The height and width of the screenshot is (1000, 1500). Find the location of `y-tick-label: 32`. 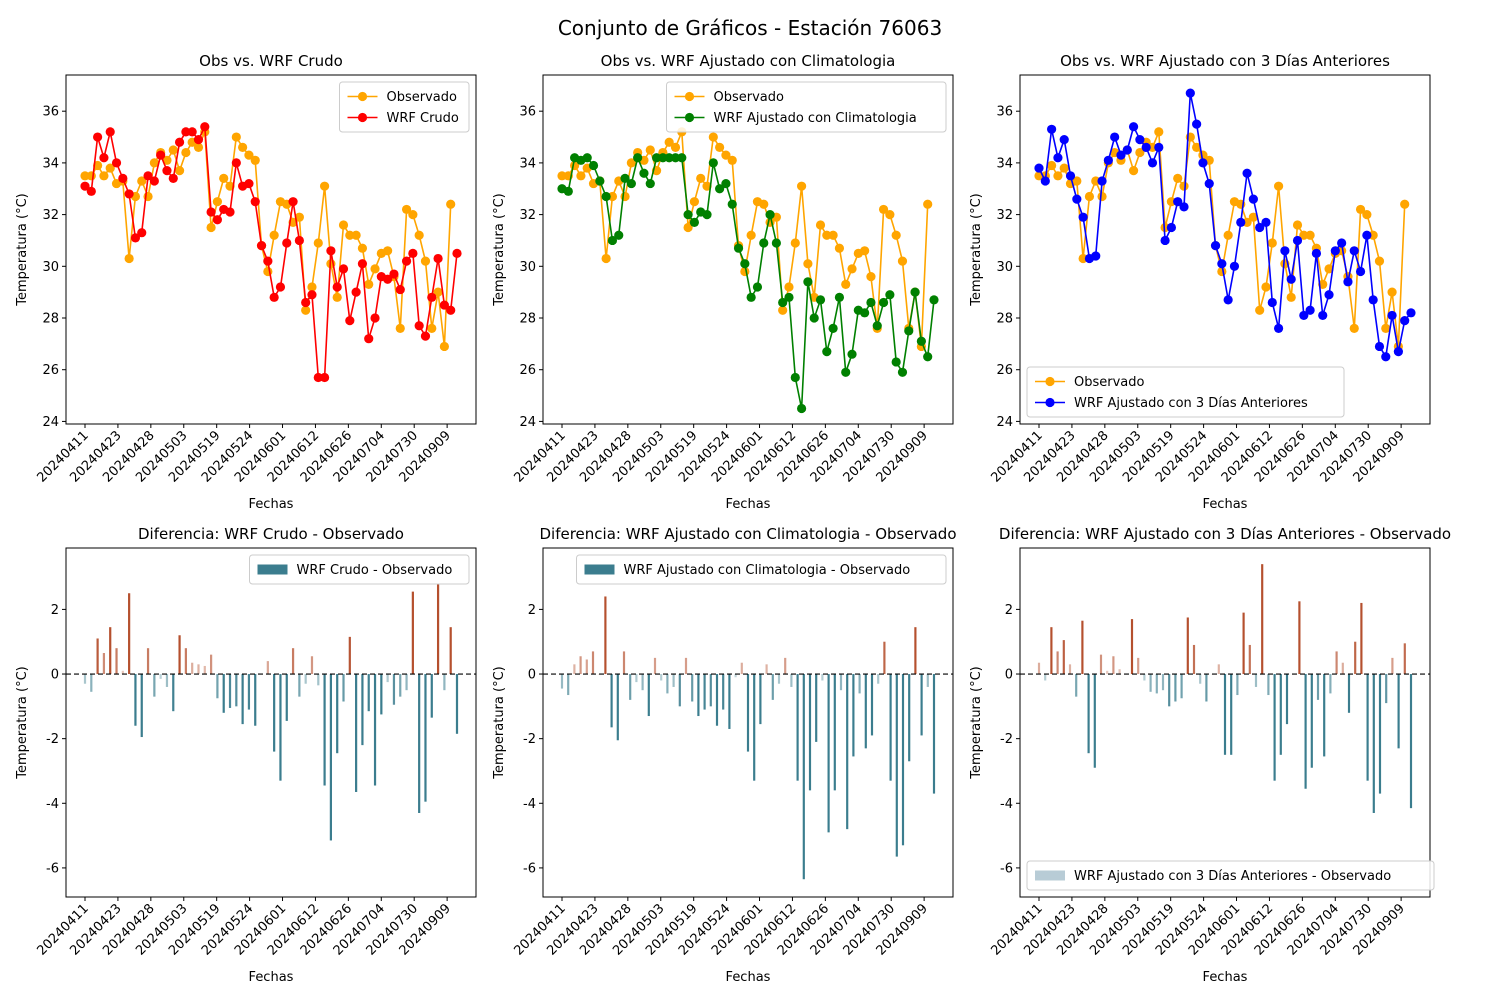

y-tick-label: 32 is located at coordinates (527, 215).